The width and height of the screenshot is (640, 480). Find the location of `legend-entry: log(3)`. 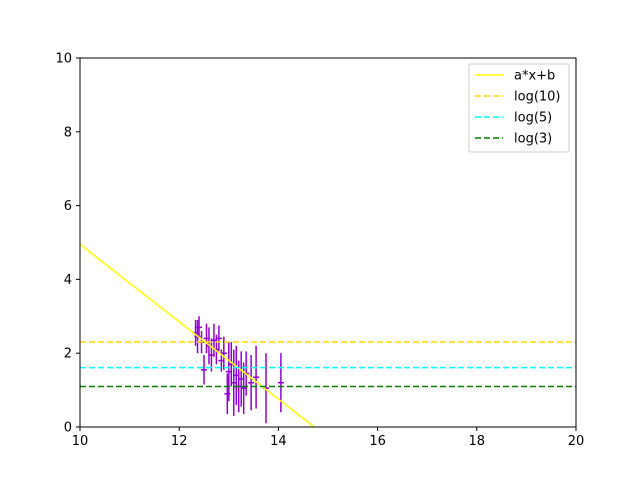

legend-entry: log(3) is located at coordinates (513, 139).